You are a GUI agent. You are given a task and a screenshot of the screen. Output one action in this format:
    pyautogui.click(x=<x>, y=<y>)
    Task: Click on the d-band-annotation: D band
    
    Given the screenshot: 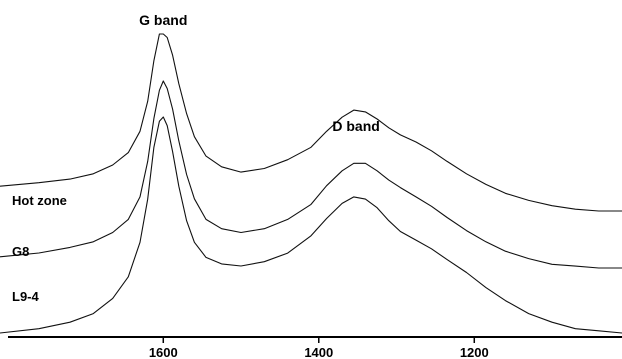 What is the action you would take?
    pyautogui.click(x=355, y=126)
    